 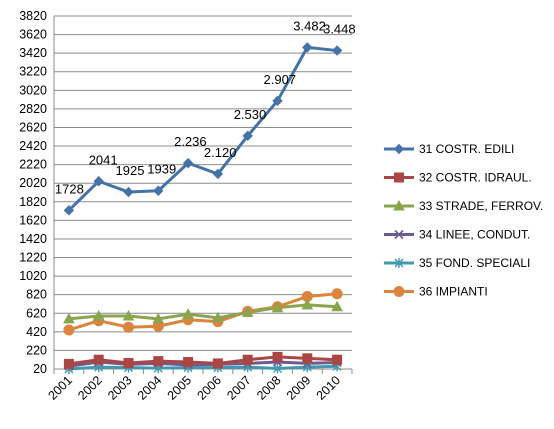 I want to click on x-tick-label: 2009, so click(x=299, y=388).